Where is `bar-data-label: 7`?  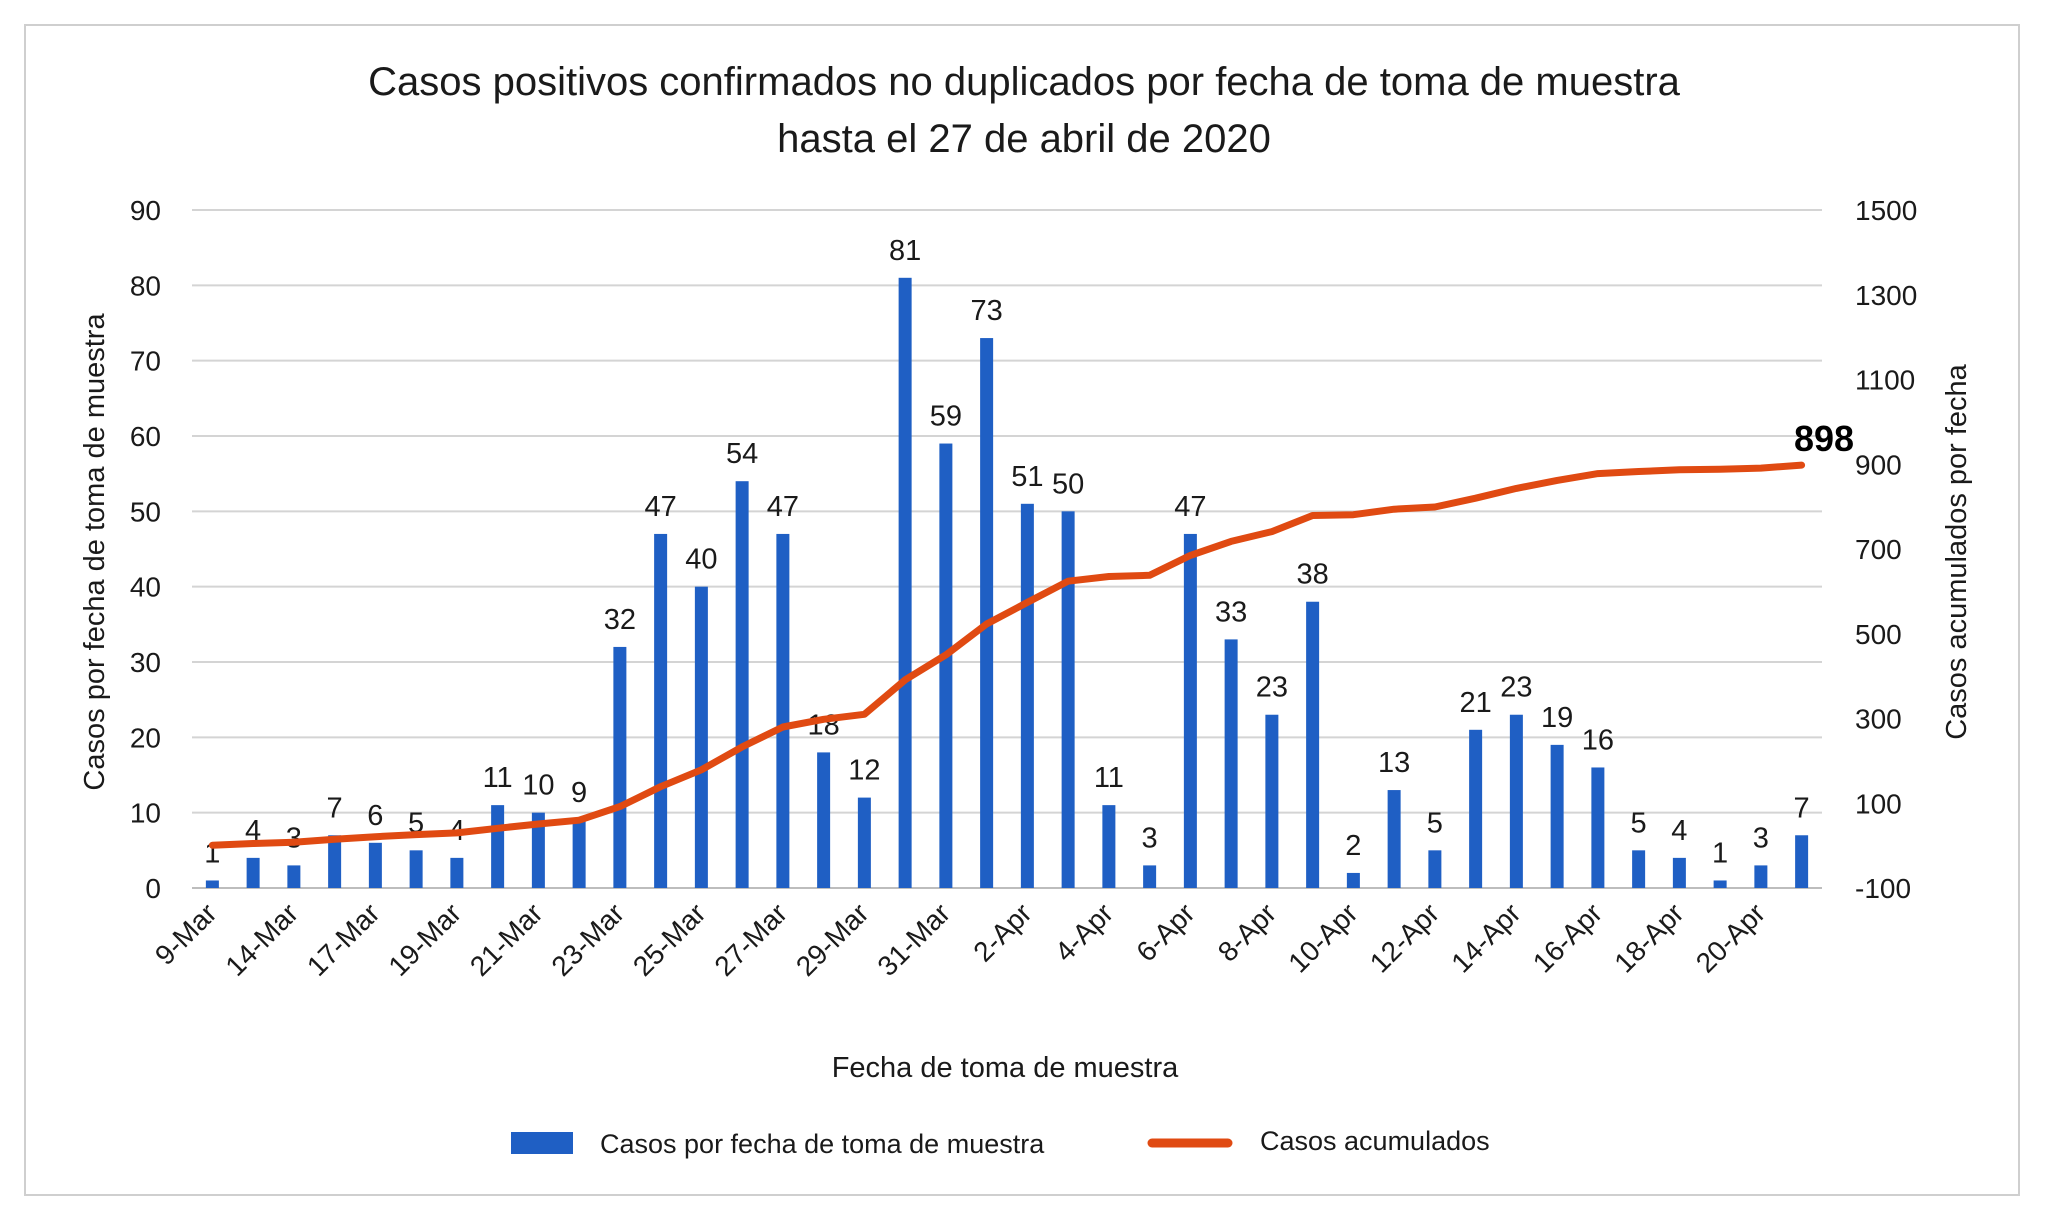
bar-data-label: 7 is located at coordinates (1802, 808).